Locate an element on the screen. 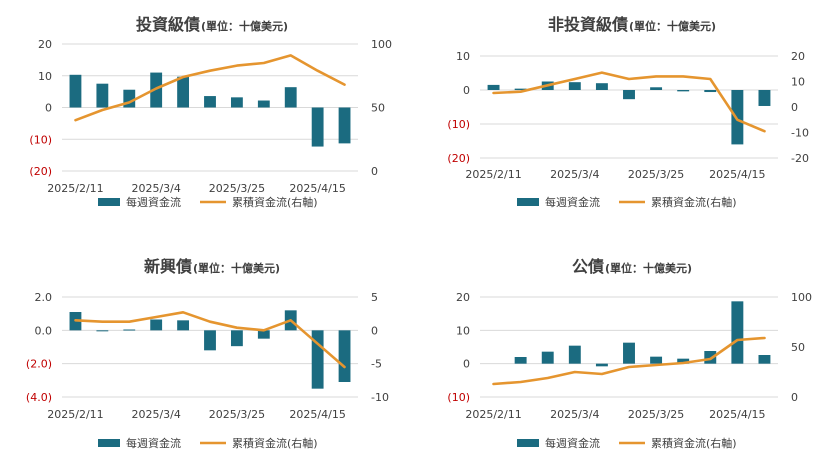 This screenshot has height=463, width=821. chart-title: 投資級債(單位：十億美元) is located at coordinates (212, 24).